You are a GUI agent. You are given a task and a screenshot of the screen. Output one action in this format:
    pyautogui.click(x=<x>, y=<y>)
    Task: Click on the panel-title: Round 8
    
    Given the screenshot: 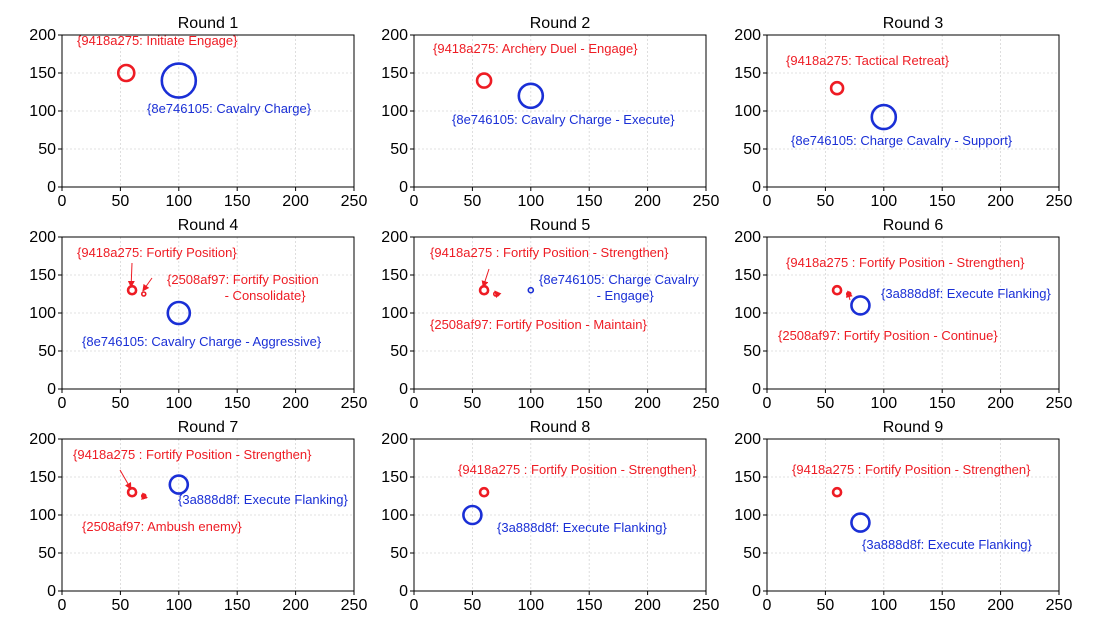 What is the action you would take?
    pyautogui.click(x=560, y=427)
    